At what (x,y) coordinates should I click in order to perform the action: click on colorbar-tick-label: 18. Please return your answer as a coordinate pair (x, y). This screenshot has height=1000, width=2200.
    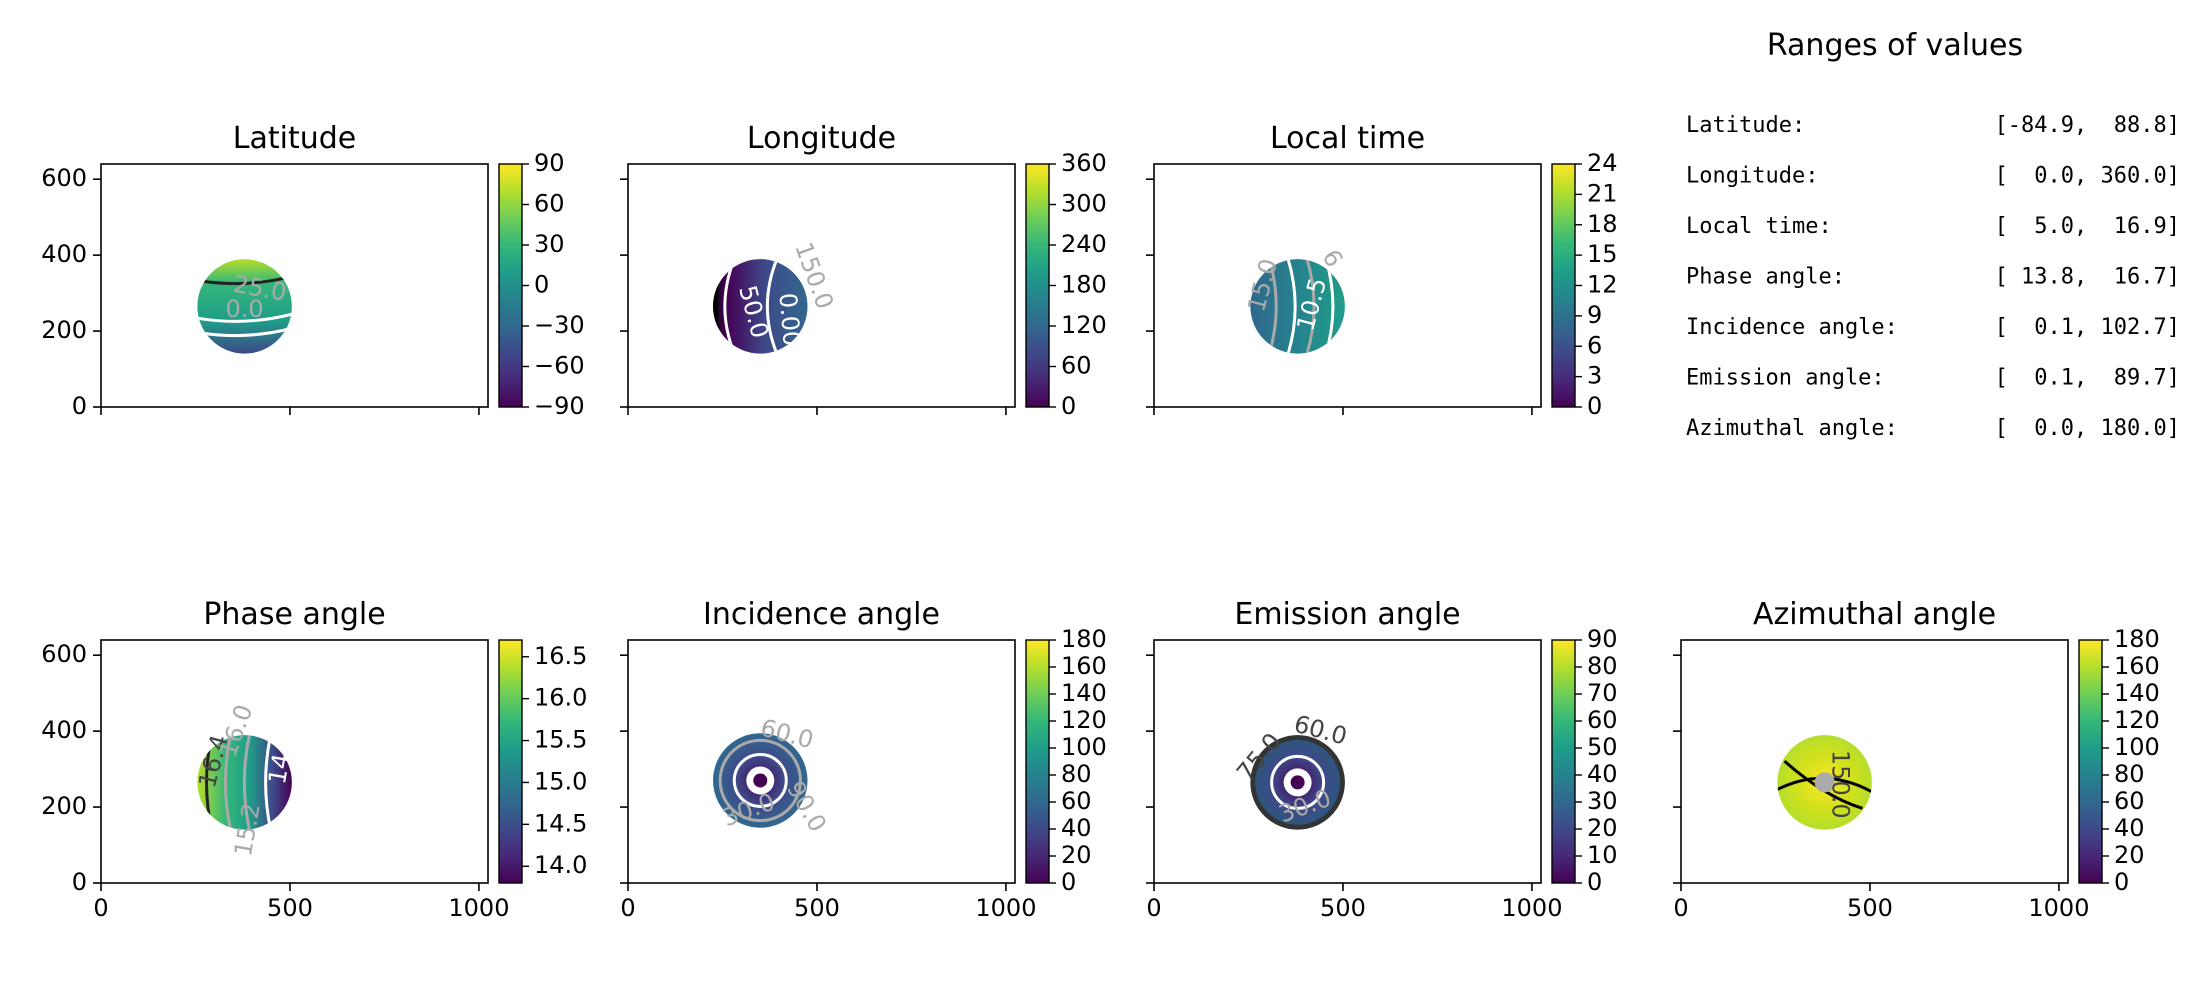
    Looking at the image, I should click on (1602, 224).